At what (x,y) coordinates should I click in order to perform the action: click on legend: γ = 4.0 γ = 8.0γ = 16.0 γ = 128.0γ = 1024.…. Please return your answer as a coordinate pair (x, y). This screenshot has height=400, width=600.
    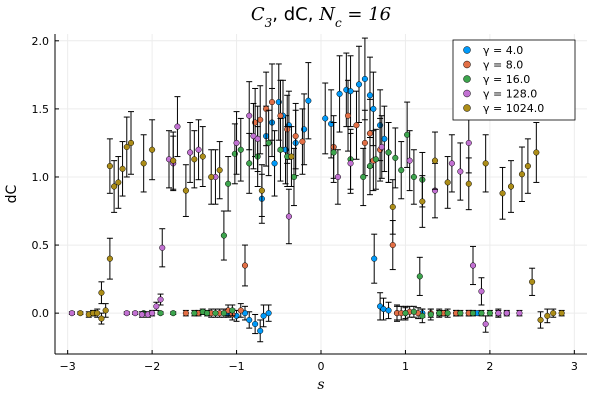
    Looking at the image, I should click on (514, 80).